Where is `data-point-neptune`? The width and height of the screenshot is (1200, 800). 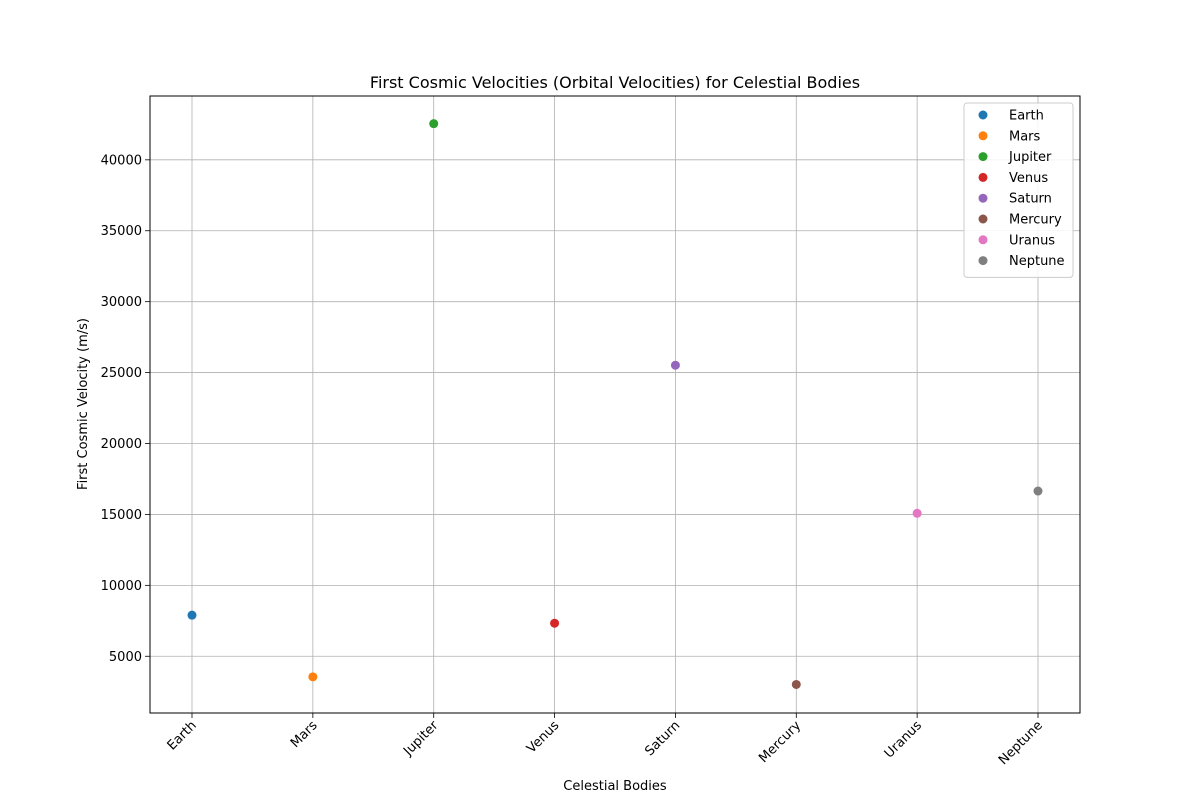 data-point-neptune is located at coordinates (1038, 491).